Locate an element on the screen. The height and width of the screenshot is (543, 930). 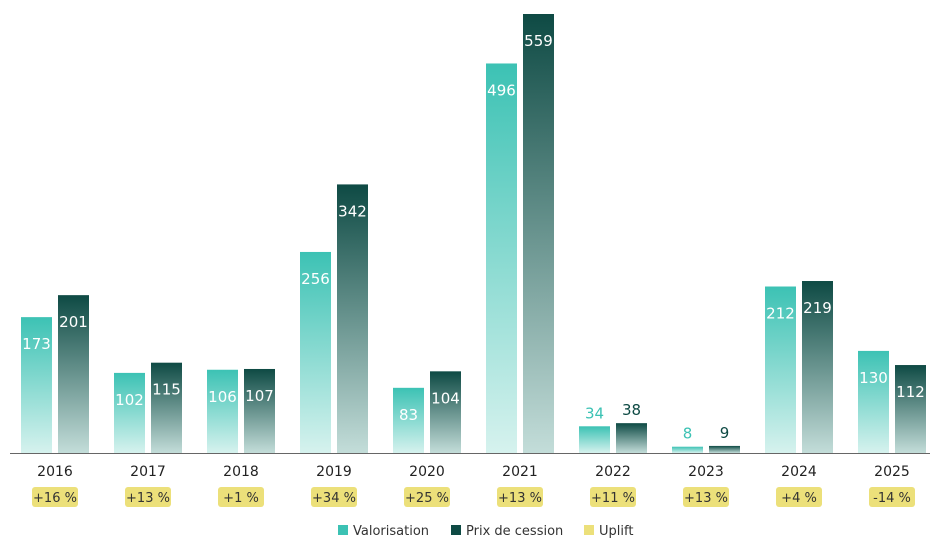
category-label-2019: 2019 is located at coordinates (334, 472).